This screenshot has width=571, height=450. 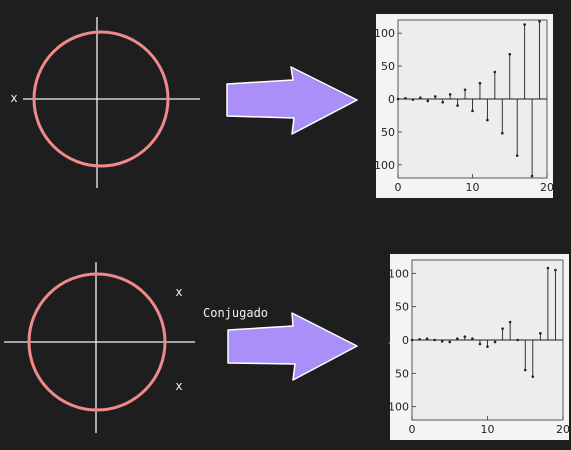 I want to click on pole-marker-upper: x, so click(x=178, y=292).